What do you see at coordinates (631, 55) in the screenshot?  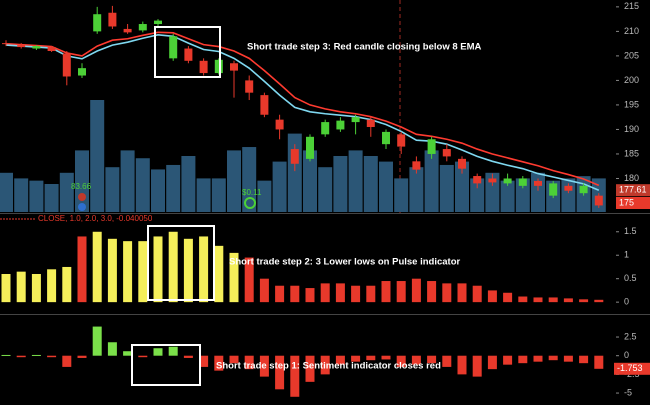 I see `y-tick-label: 205` at bounding box center [631, 55].